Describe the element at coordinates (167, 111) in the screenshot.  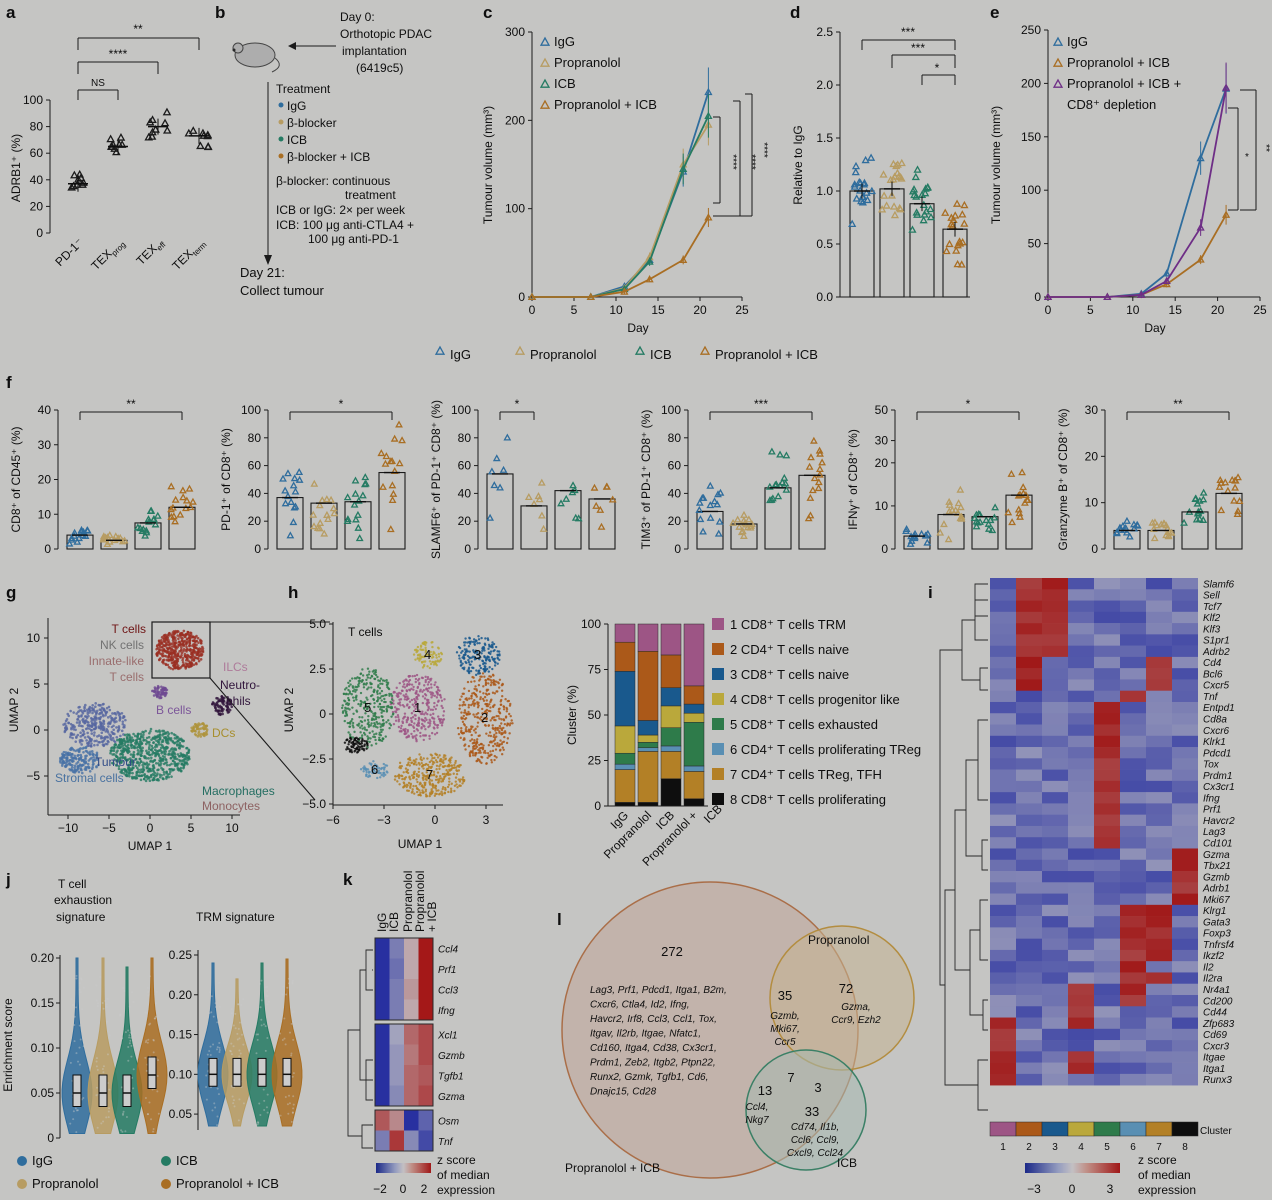
I see `panel-a-point` at that location.